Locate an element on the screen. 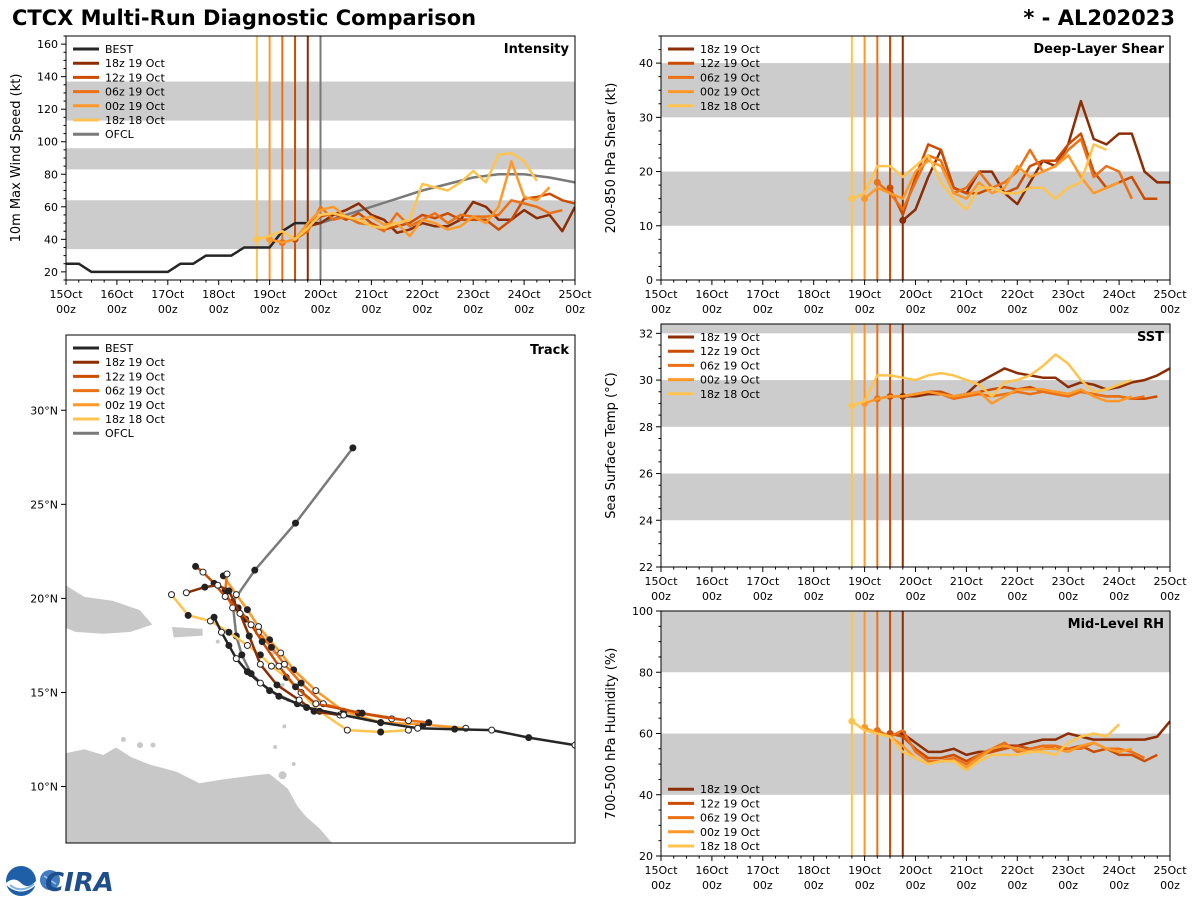 The height and width of the screenshot is (900, 1200). sst-x-tick-label: 15Oct is located at coordinates (661, 581).